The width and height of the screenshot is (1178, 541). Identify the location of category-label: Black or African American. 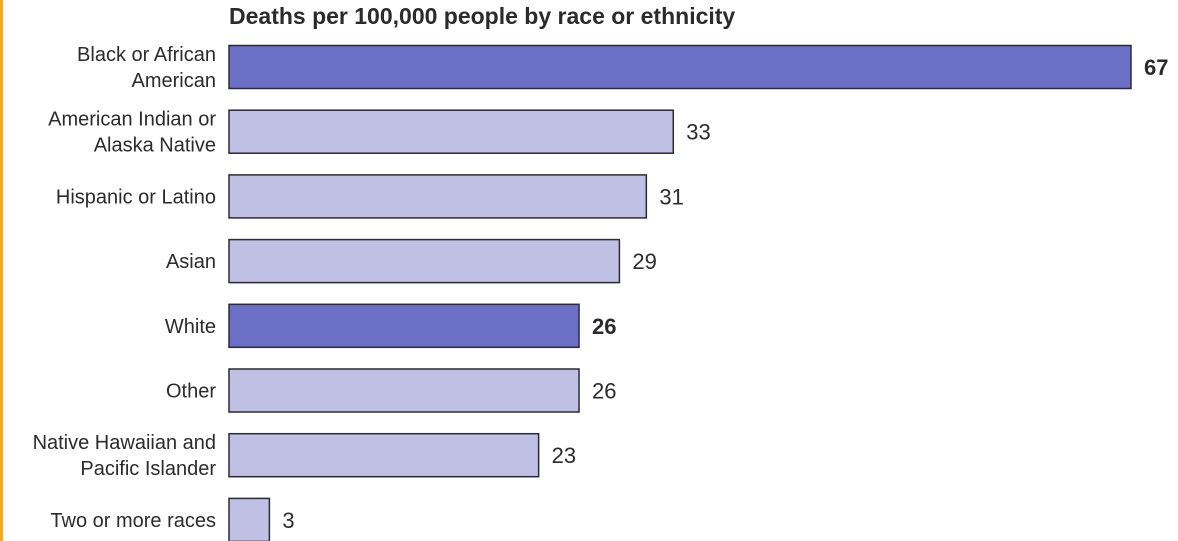
(146, 68).